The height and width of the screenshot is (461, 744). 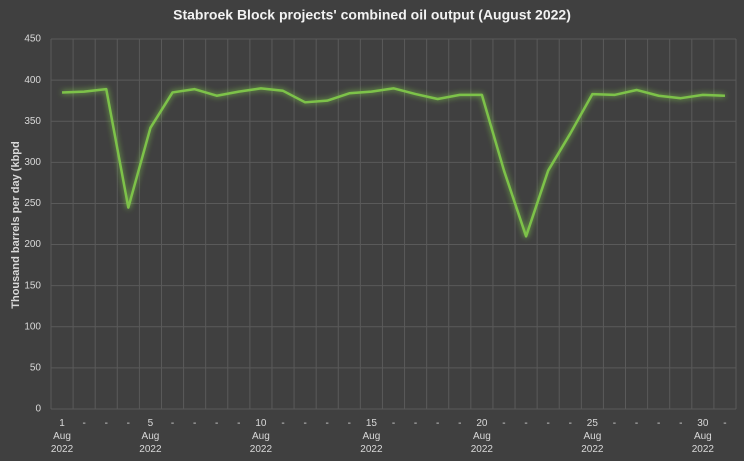 I want to click on x-tick-label-line: 5, so click(x=151, y=423).